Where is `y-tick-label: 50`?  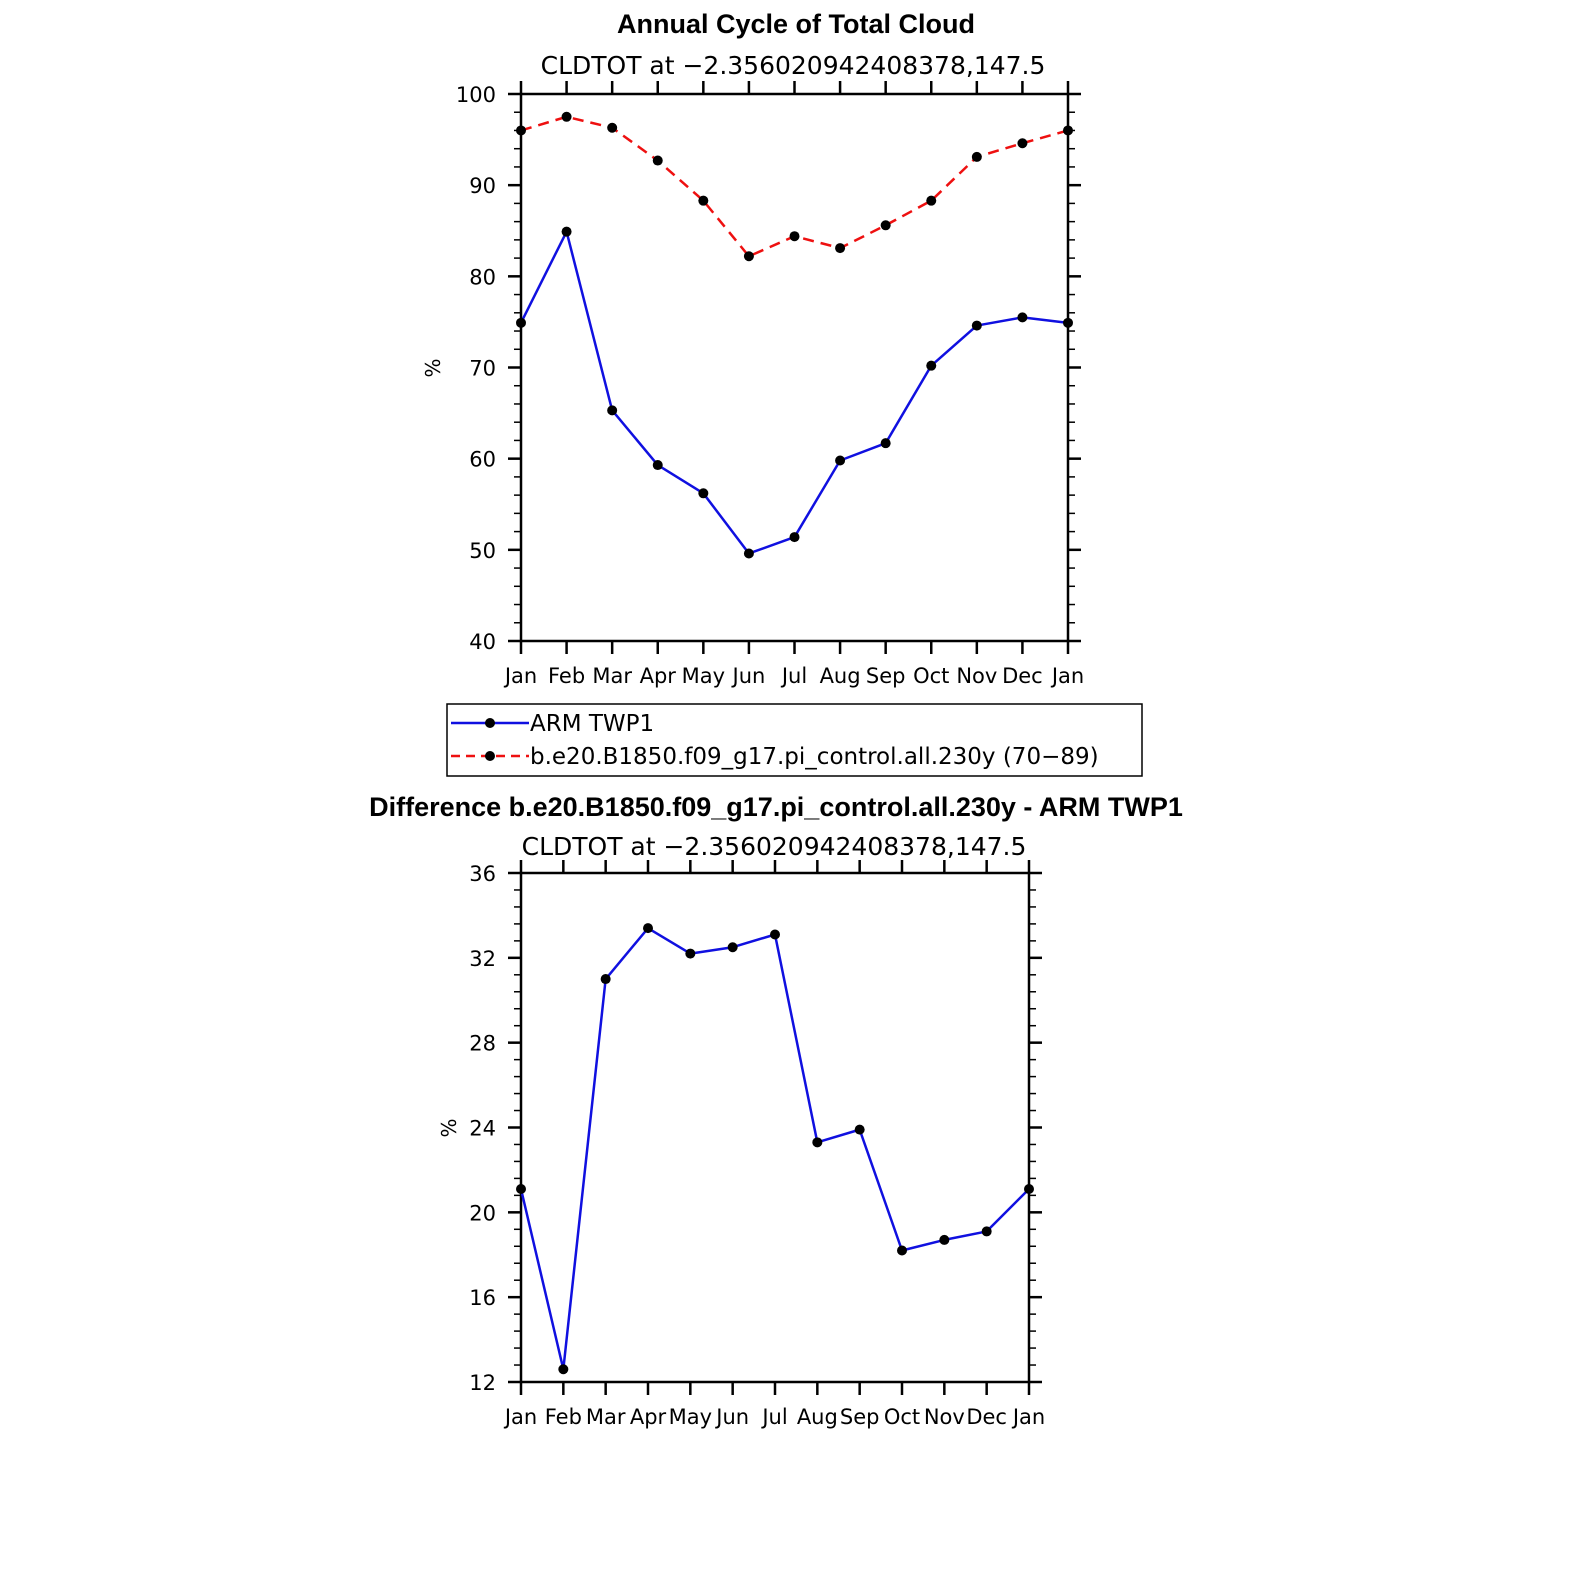
y-tick-label: 50 is located at coordinates (482, 551).